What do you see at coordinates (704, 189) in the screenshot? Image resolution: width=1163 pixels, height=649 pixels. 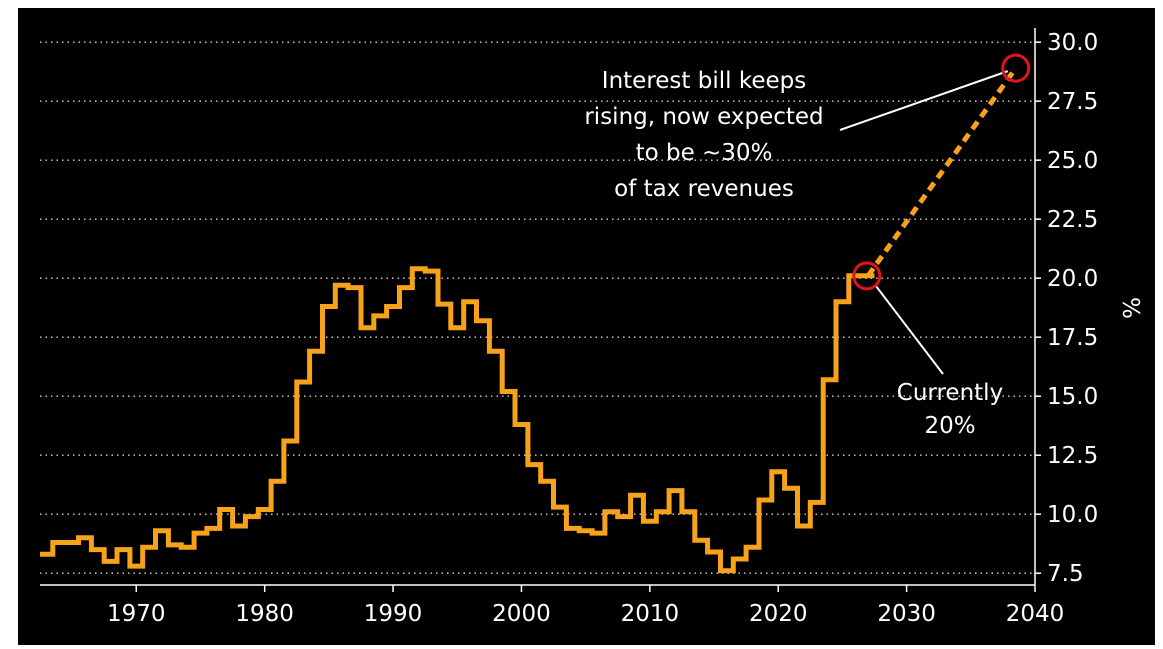 I see `annotation-text-projection: of tax revenues` at bounding box center [704, 189].